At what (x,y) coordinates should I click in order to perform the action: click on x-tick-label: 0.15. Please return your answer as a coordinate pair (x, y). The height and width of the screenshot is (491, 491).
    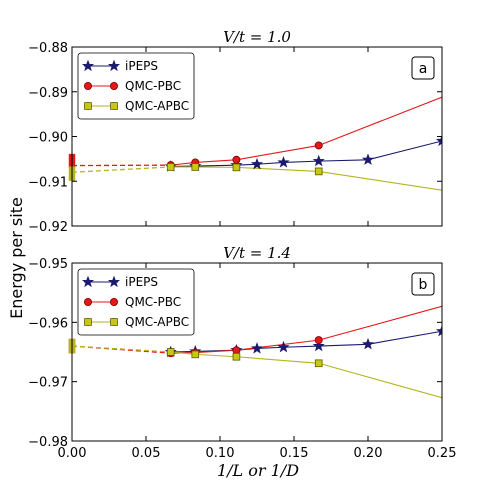
    Looking at the image, I should click on (294, 453).